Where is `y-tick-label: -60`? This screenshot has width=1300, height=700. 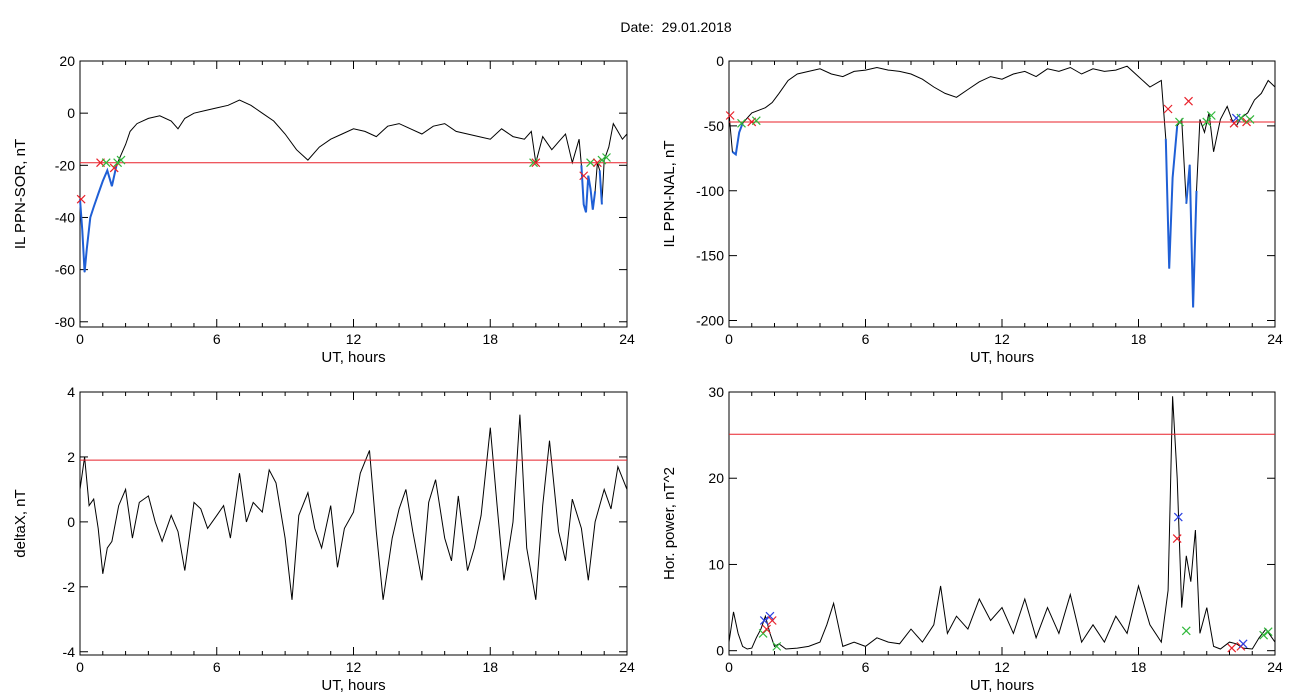
y-tick-label: -60 is located at coordinates (65, 270).